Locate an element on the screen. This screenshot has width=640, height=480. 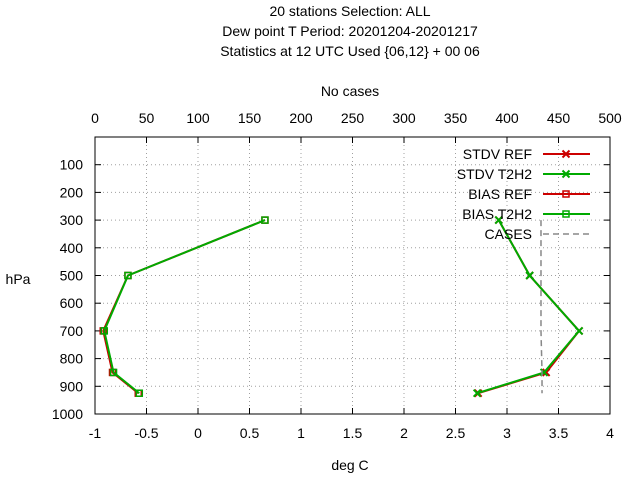
y-tick-label: 100 is located at coordinates (72, 165).